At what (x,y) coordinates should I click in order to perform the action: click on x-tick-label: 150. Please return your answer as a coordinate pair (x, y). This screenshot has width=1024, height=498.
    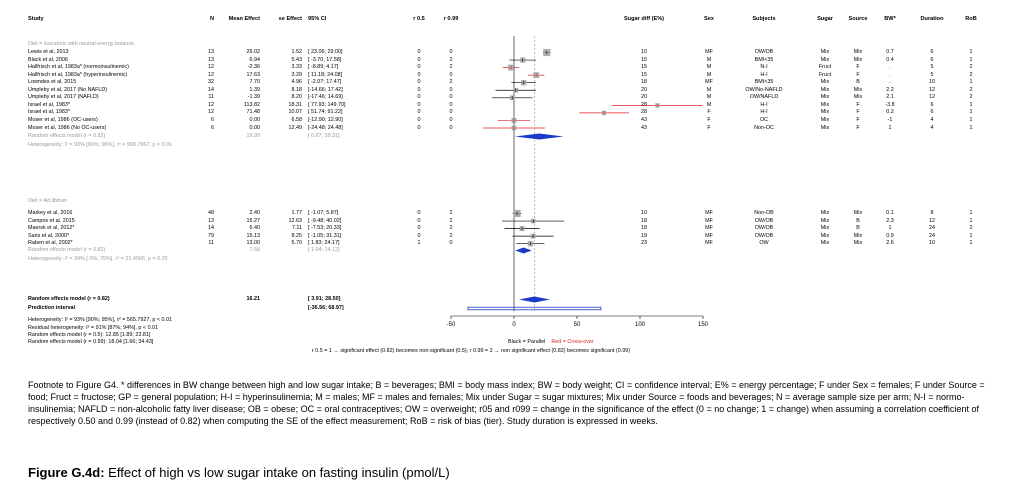
    Looking at the image, I should click on (703, 325).